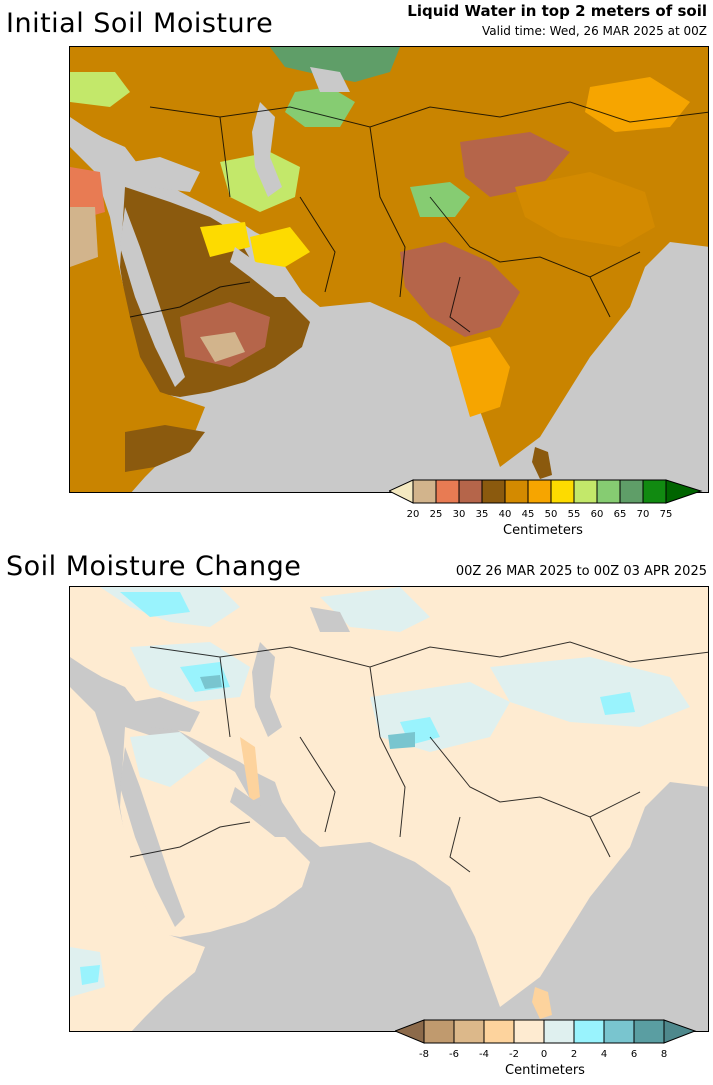 The image size is (713, 1085). I want to click on colorbar-tick: 70, so click(643, 514).